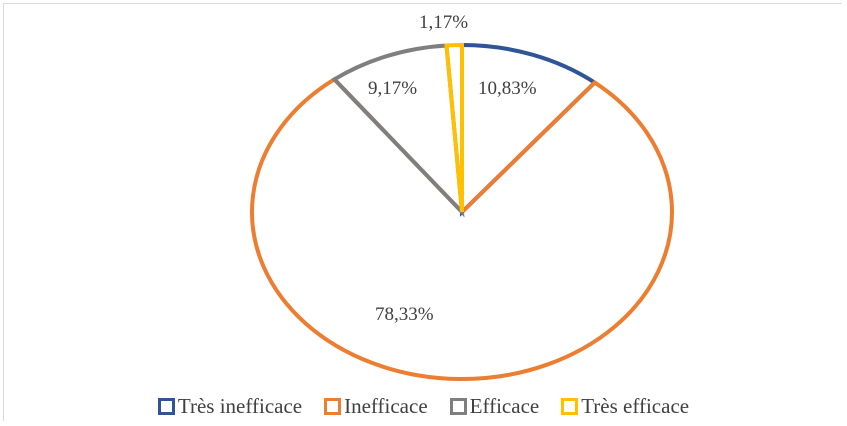 The width and height of the screenshot is (847, 426). Describe the element at coordinates (386, 405) in the screenshot. I see `legend-label-inefficace: Inefficace` at that location.